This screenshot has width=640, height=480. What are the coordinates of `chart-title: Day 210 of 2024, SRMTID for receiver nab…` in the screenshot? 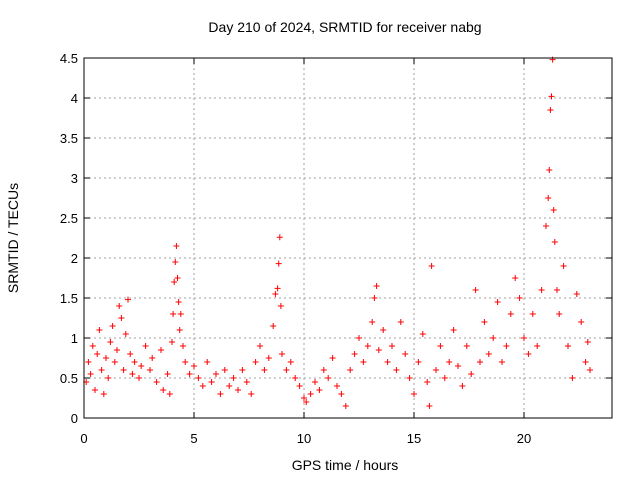 It's located at (344, 27).